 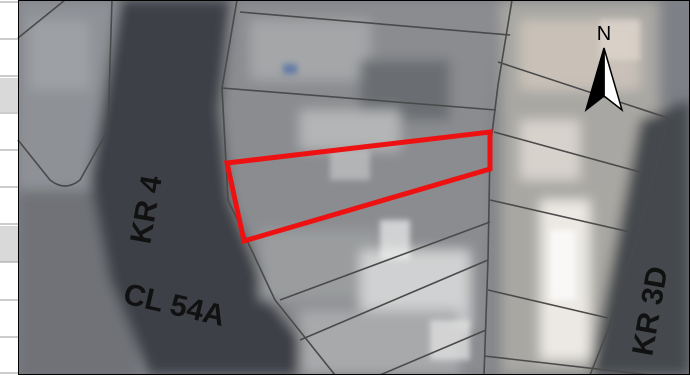 What do you see at coordinates (9, 187) in the screenshot?
I see `left-gutter` at bounding box center [9, 187].